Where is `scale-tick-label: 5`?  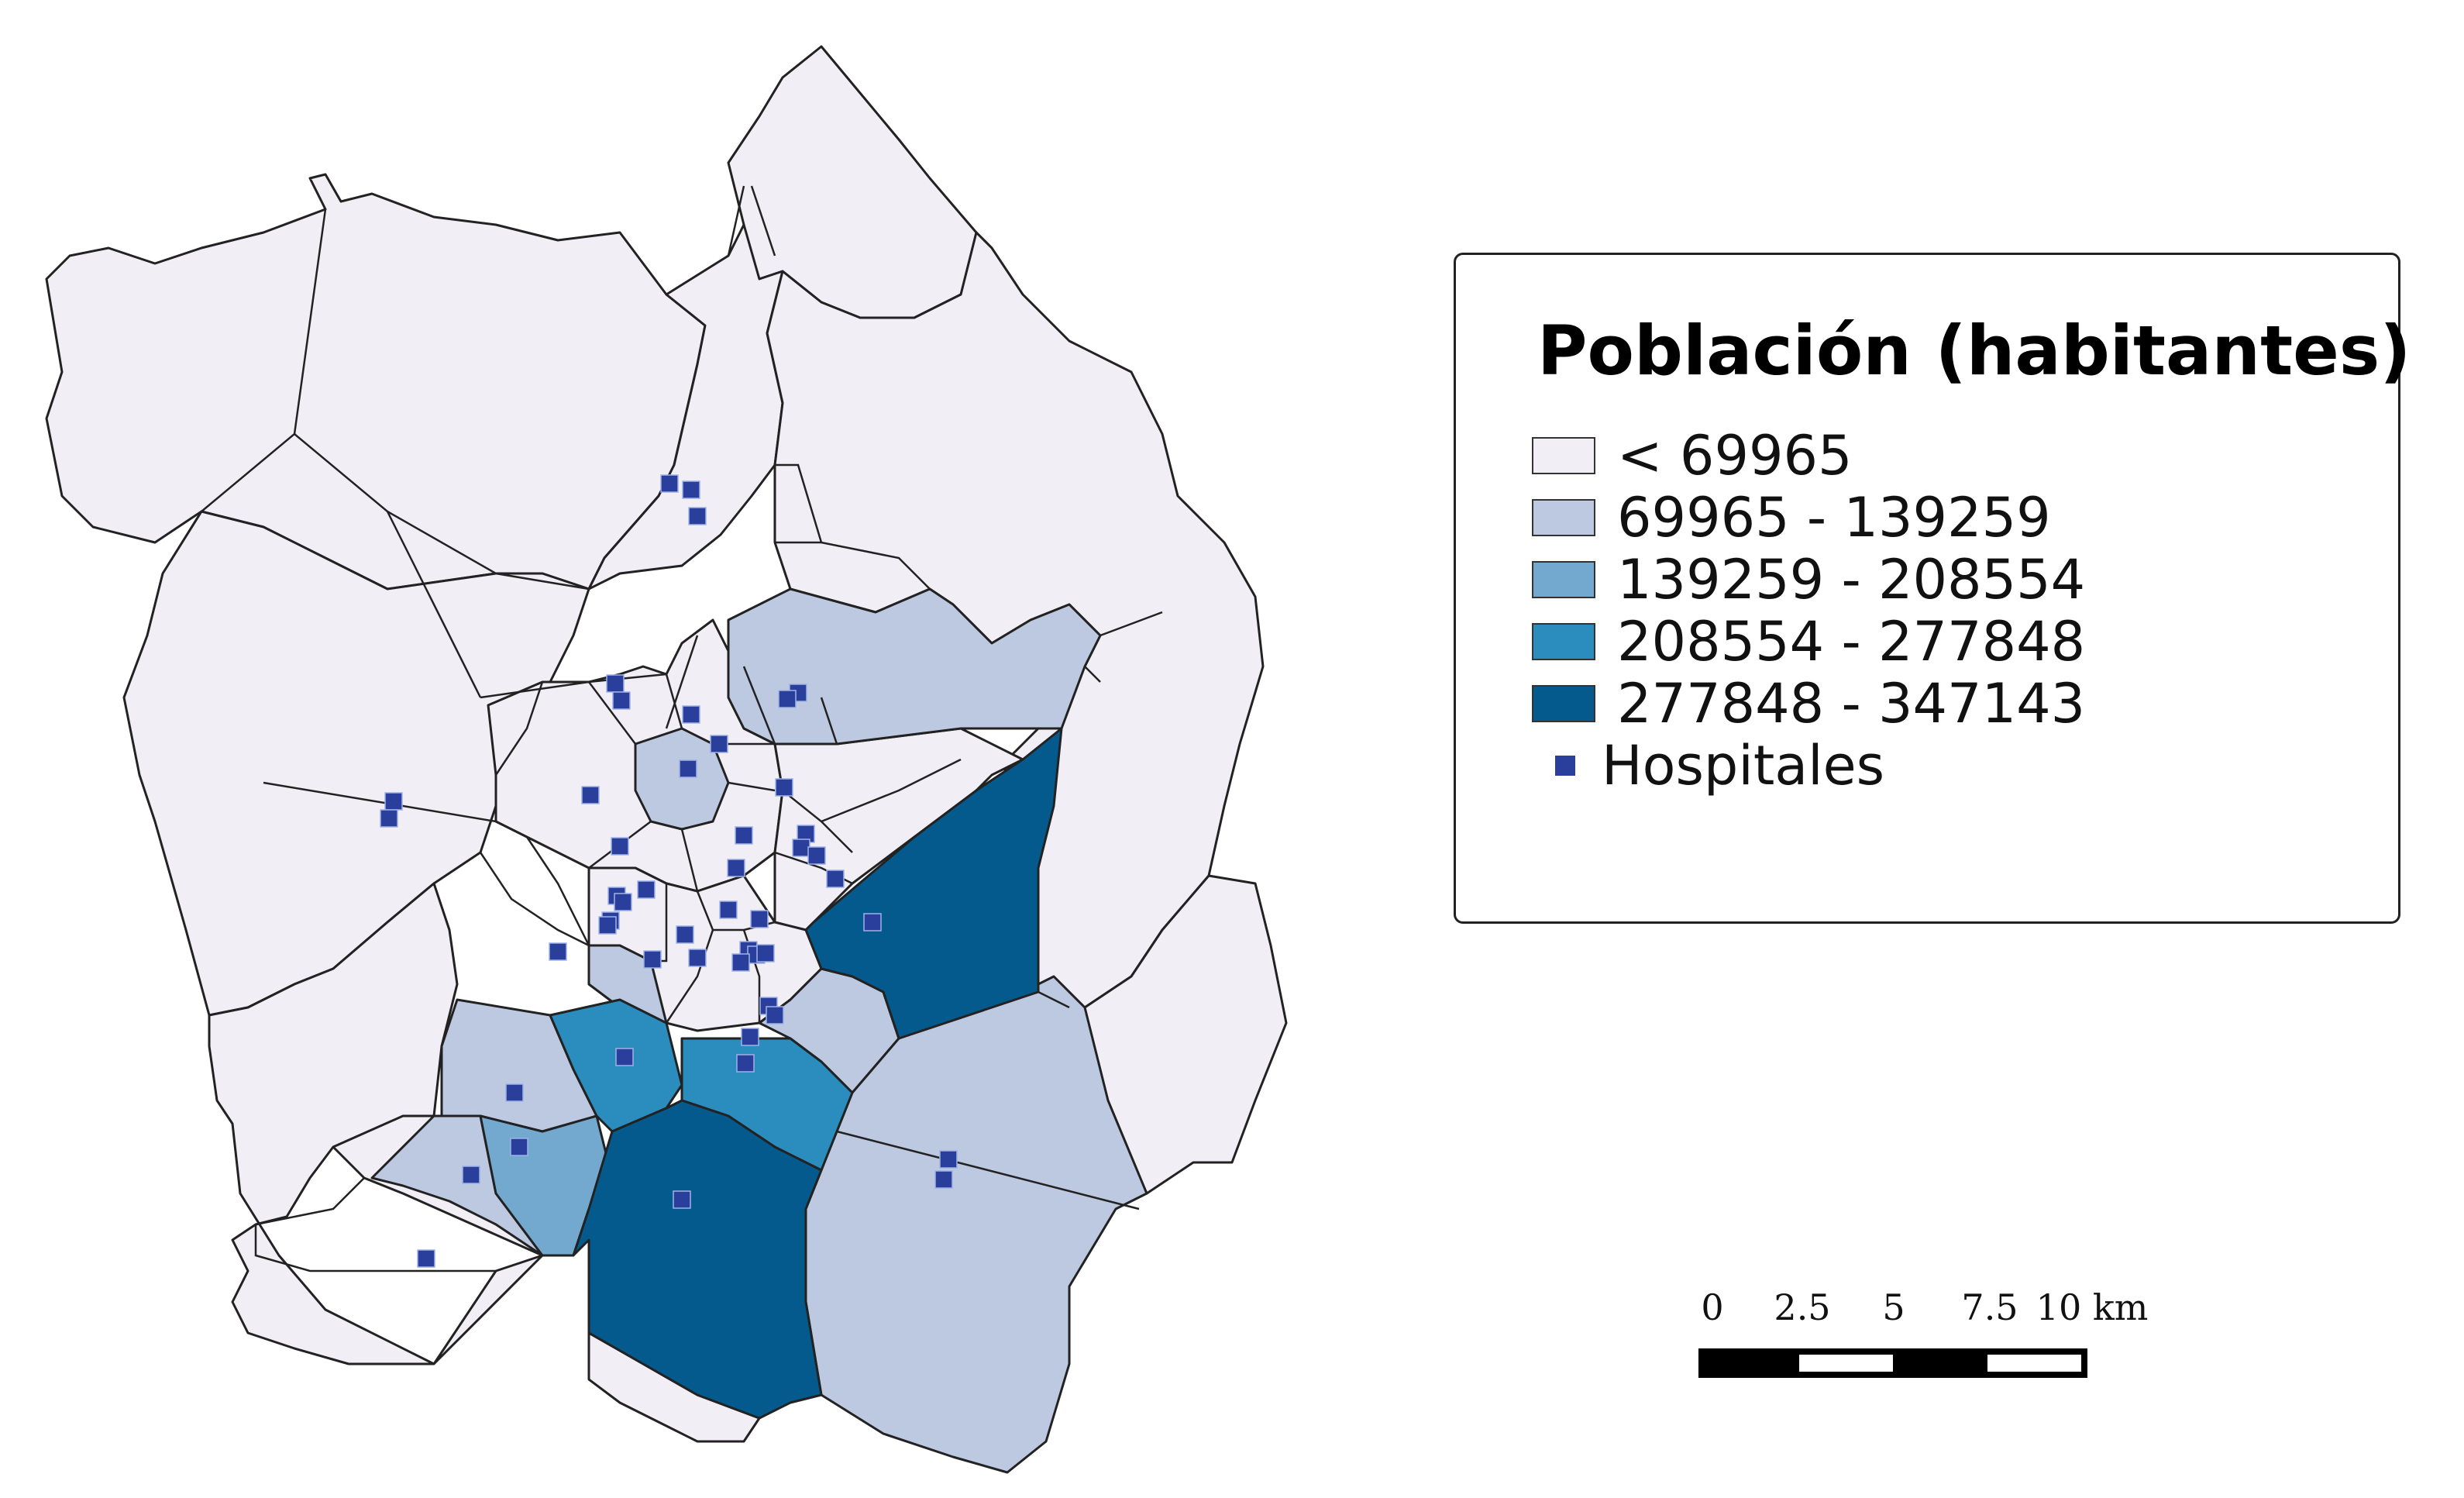
scale-tick-label: 5 is located at coordinates (1893, 1307).